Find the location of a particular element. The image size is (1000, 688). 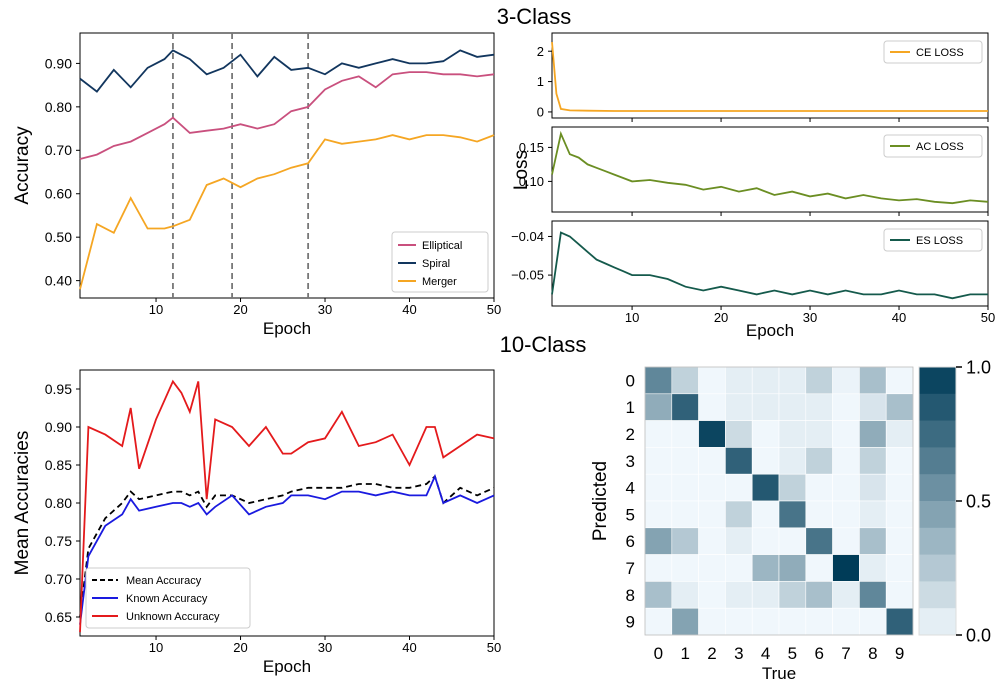

acc10-xtick-label: 10 is located at coordinates (156, 647).